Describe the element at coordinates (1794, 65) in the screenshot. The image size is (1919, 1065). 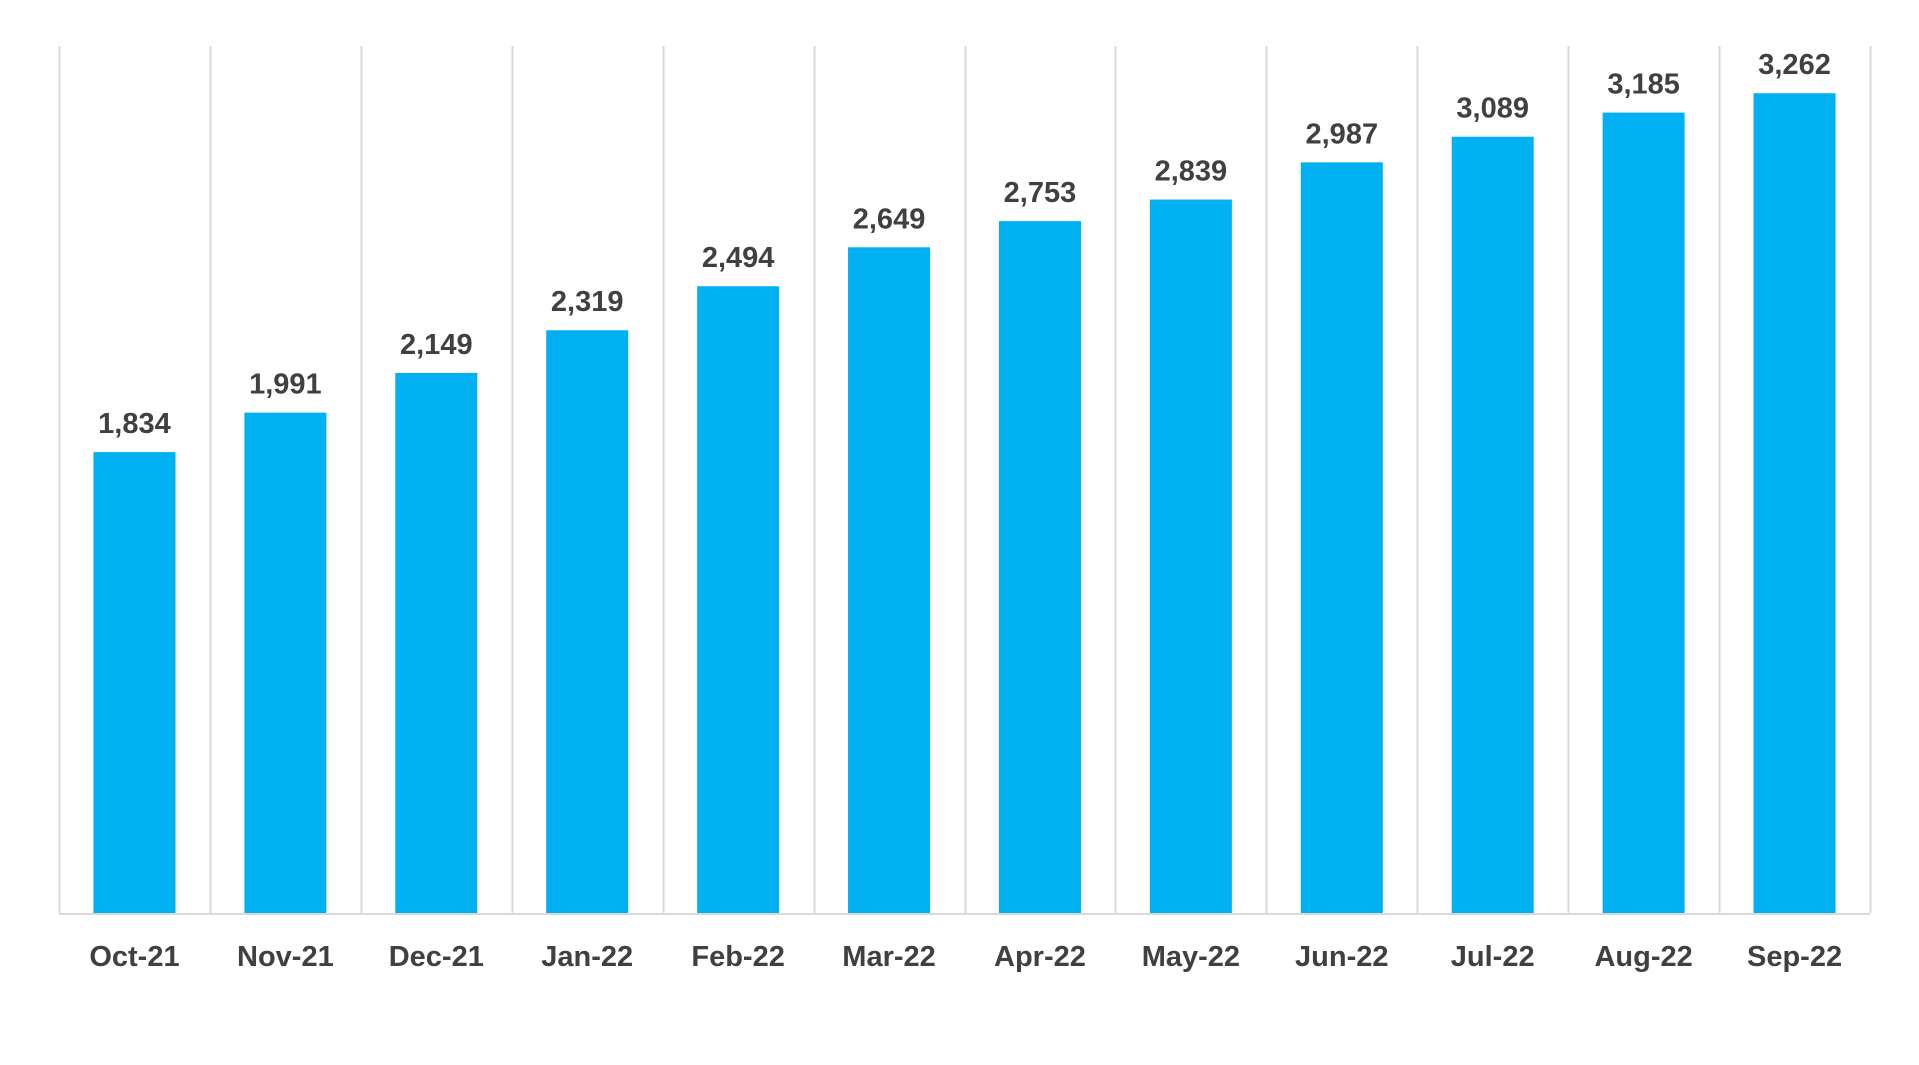
I see `data-label: 3,262` at that location.